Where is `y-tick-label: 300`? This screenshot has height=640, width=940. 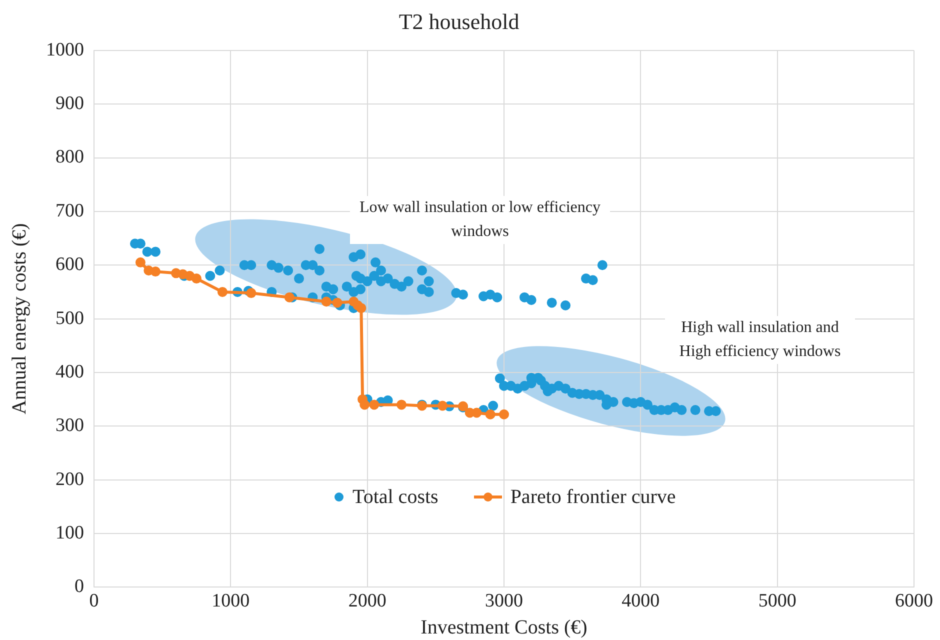 y-tick-label: 300 is located at coordinates (70, 425).